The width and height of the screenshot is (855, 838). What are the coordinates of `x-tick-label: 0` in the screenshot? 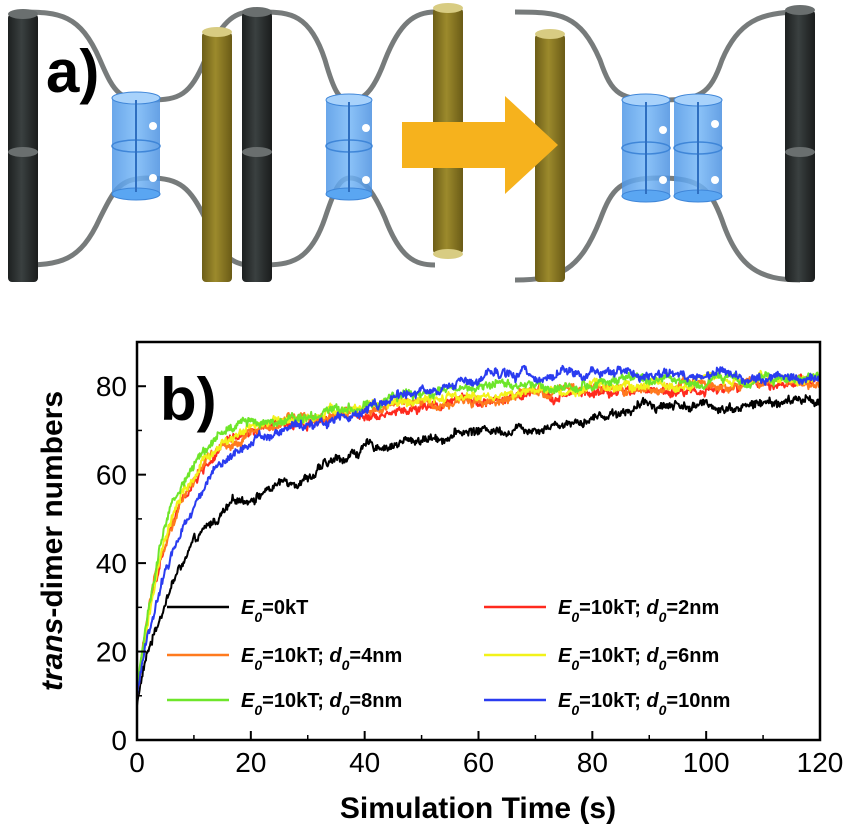 It's located at (137, 762).